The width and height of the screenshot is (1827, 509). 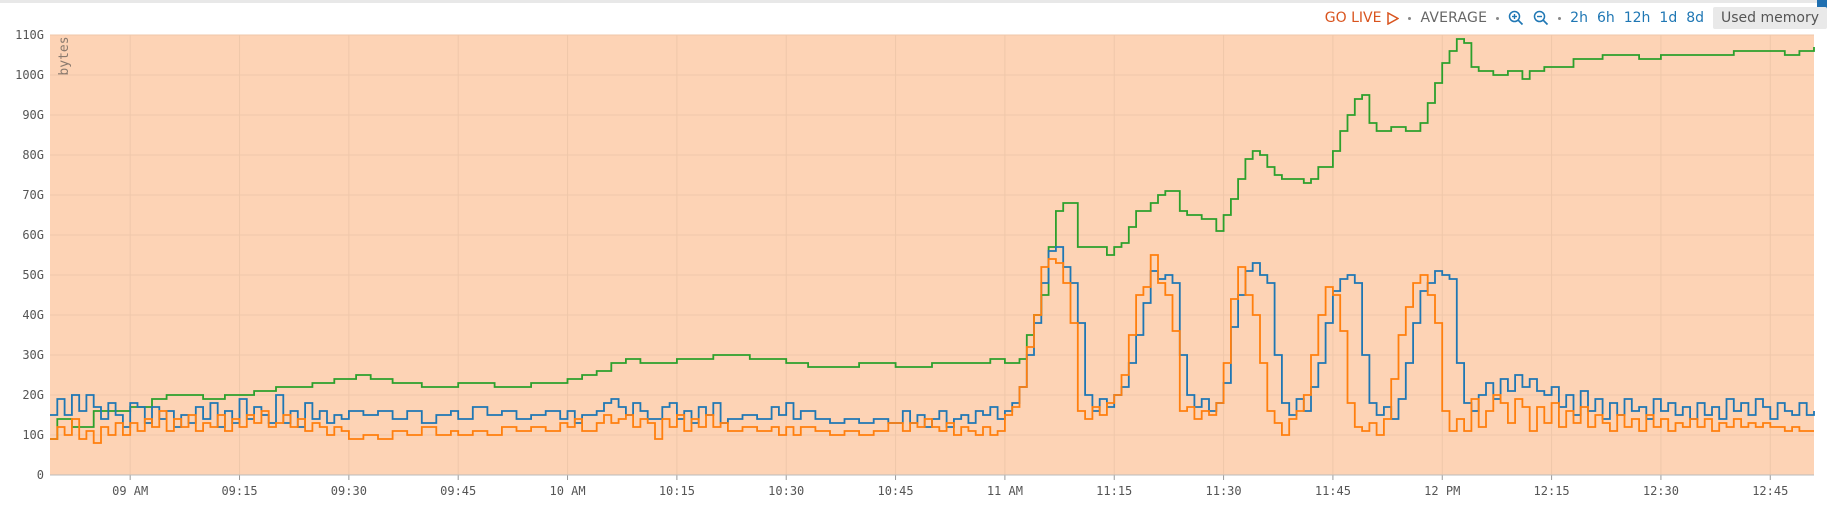 What do you see at coordinates (567, 491) in the screenshot?
I see `x-tick-label: 10 AM` at bounding box center [567, 491].